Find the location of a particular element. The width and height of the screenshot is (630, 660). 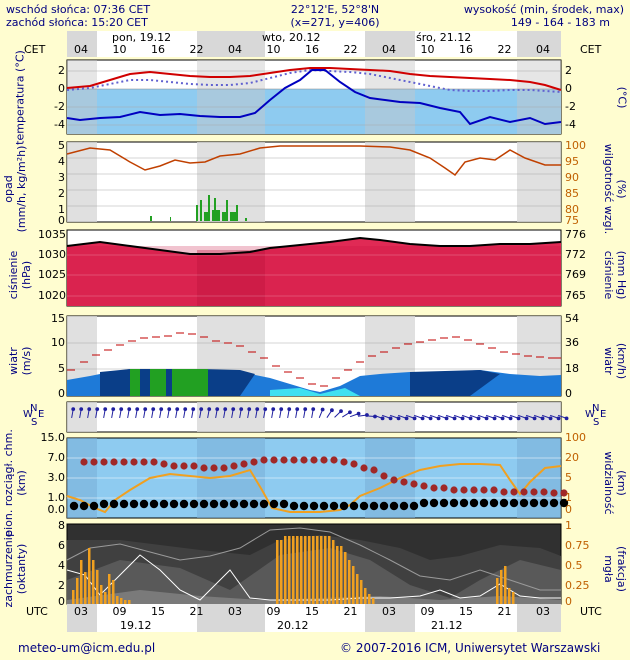

precip-panel is located at coordinates (314, 182).